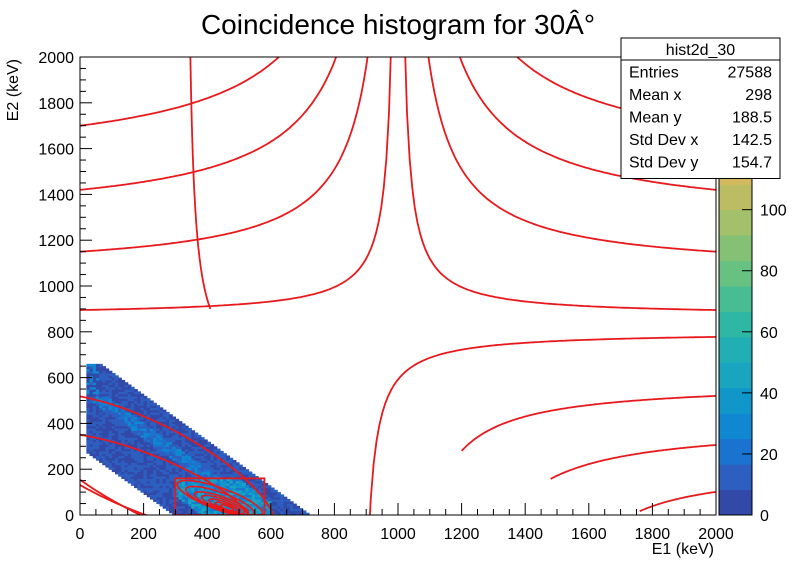  What do you see at coordinates (270, 534) in the screenshot?
I see `x-tick-label: 600` at bounding box center [270, 534].